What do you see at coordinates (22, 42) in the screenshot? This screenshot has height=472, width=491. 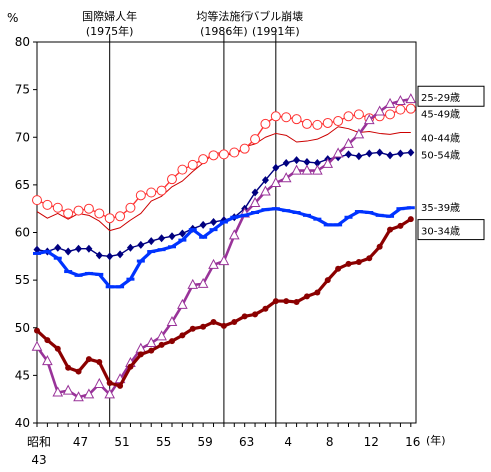 I see `y-tick-label: 80` at bounding box center [22, 42].